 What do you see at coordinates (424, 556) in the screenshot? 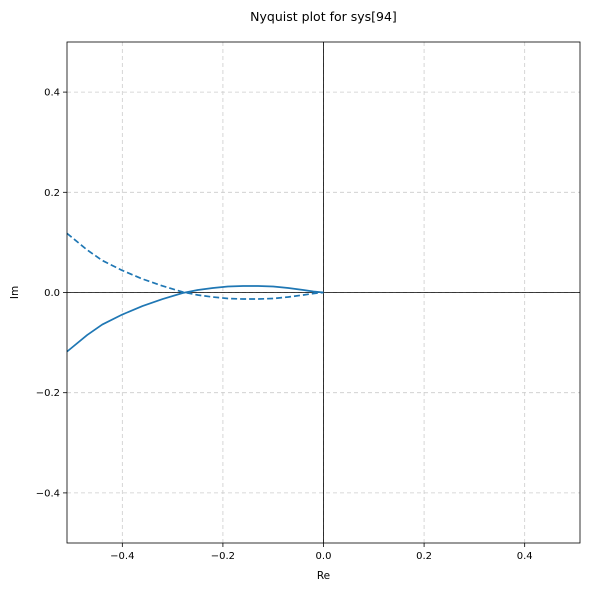
I see `x-tick-label-3: 0.2` at bounding box center [424, 556].